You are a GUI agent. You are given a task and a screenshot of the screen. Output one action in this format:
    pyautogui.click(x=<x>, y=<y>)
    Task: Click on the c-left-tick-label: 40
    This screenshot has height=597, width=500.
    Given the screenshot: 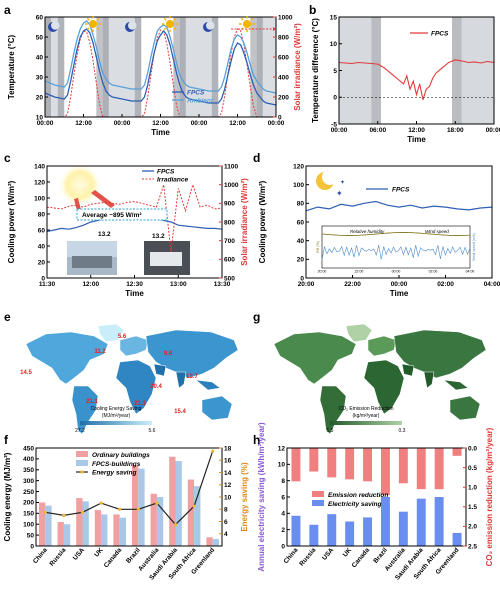 What is the action you would take?
    pyautogui.click(x=42, y=246)
    